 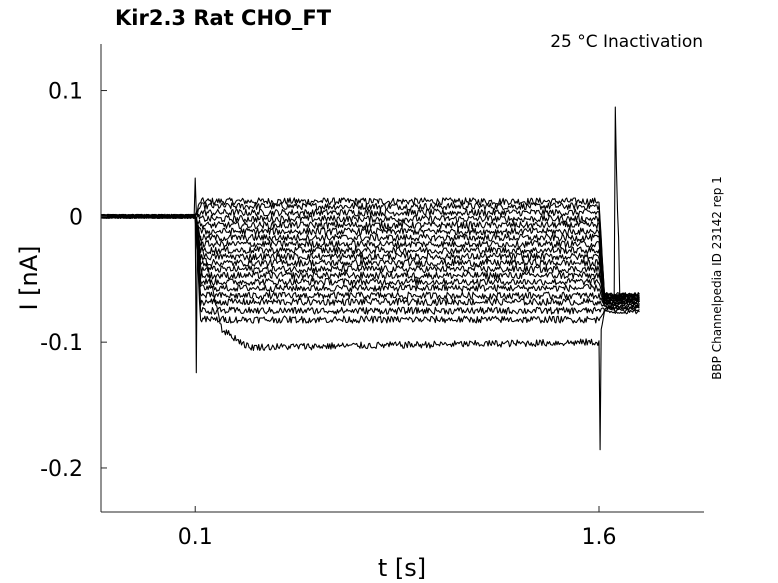 What do you see at coordinates (402, 568) in the screenshot?
I see `x-axis-label: t [s]` at bounding box center [402, 568].